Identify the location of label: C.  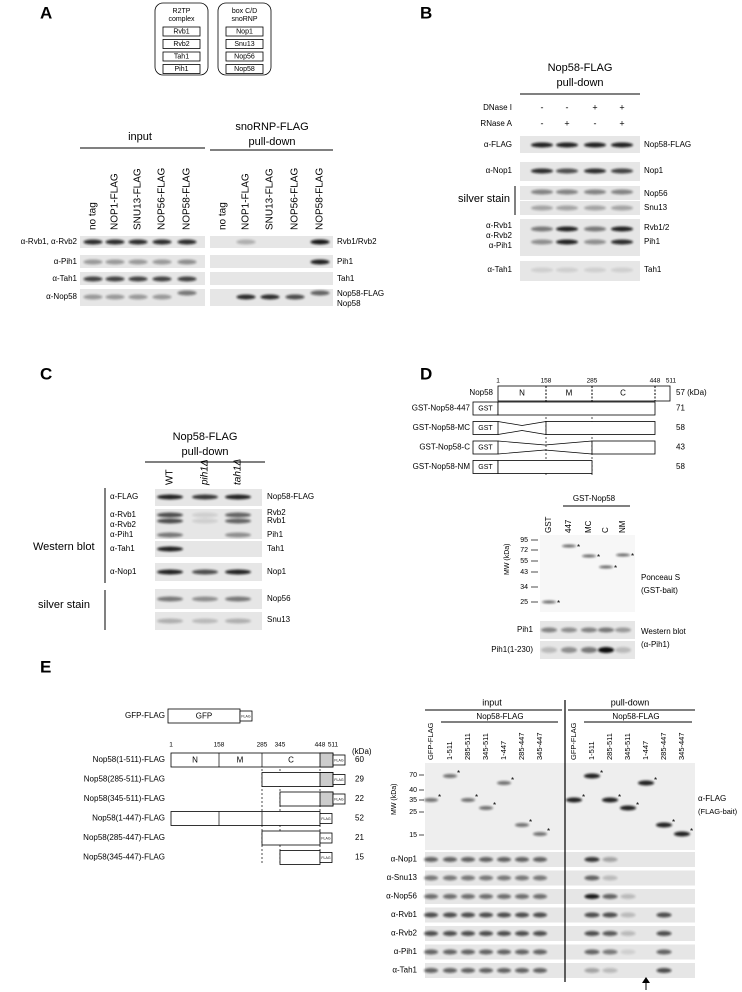
(623, 393).